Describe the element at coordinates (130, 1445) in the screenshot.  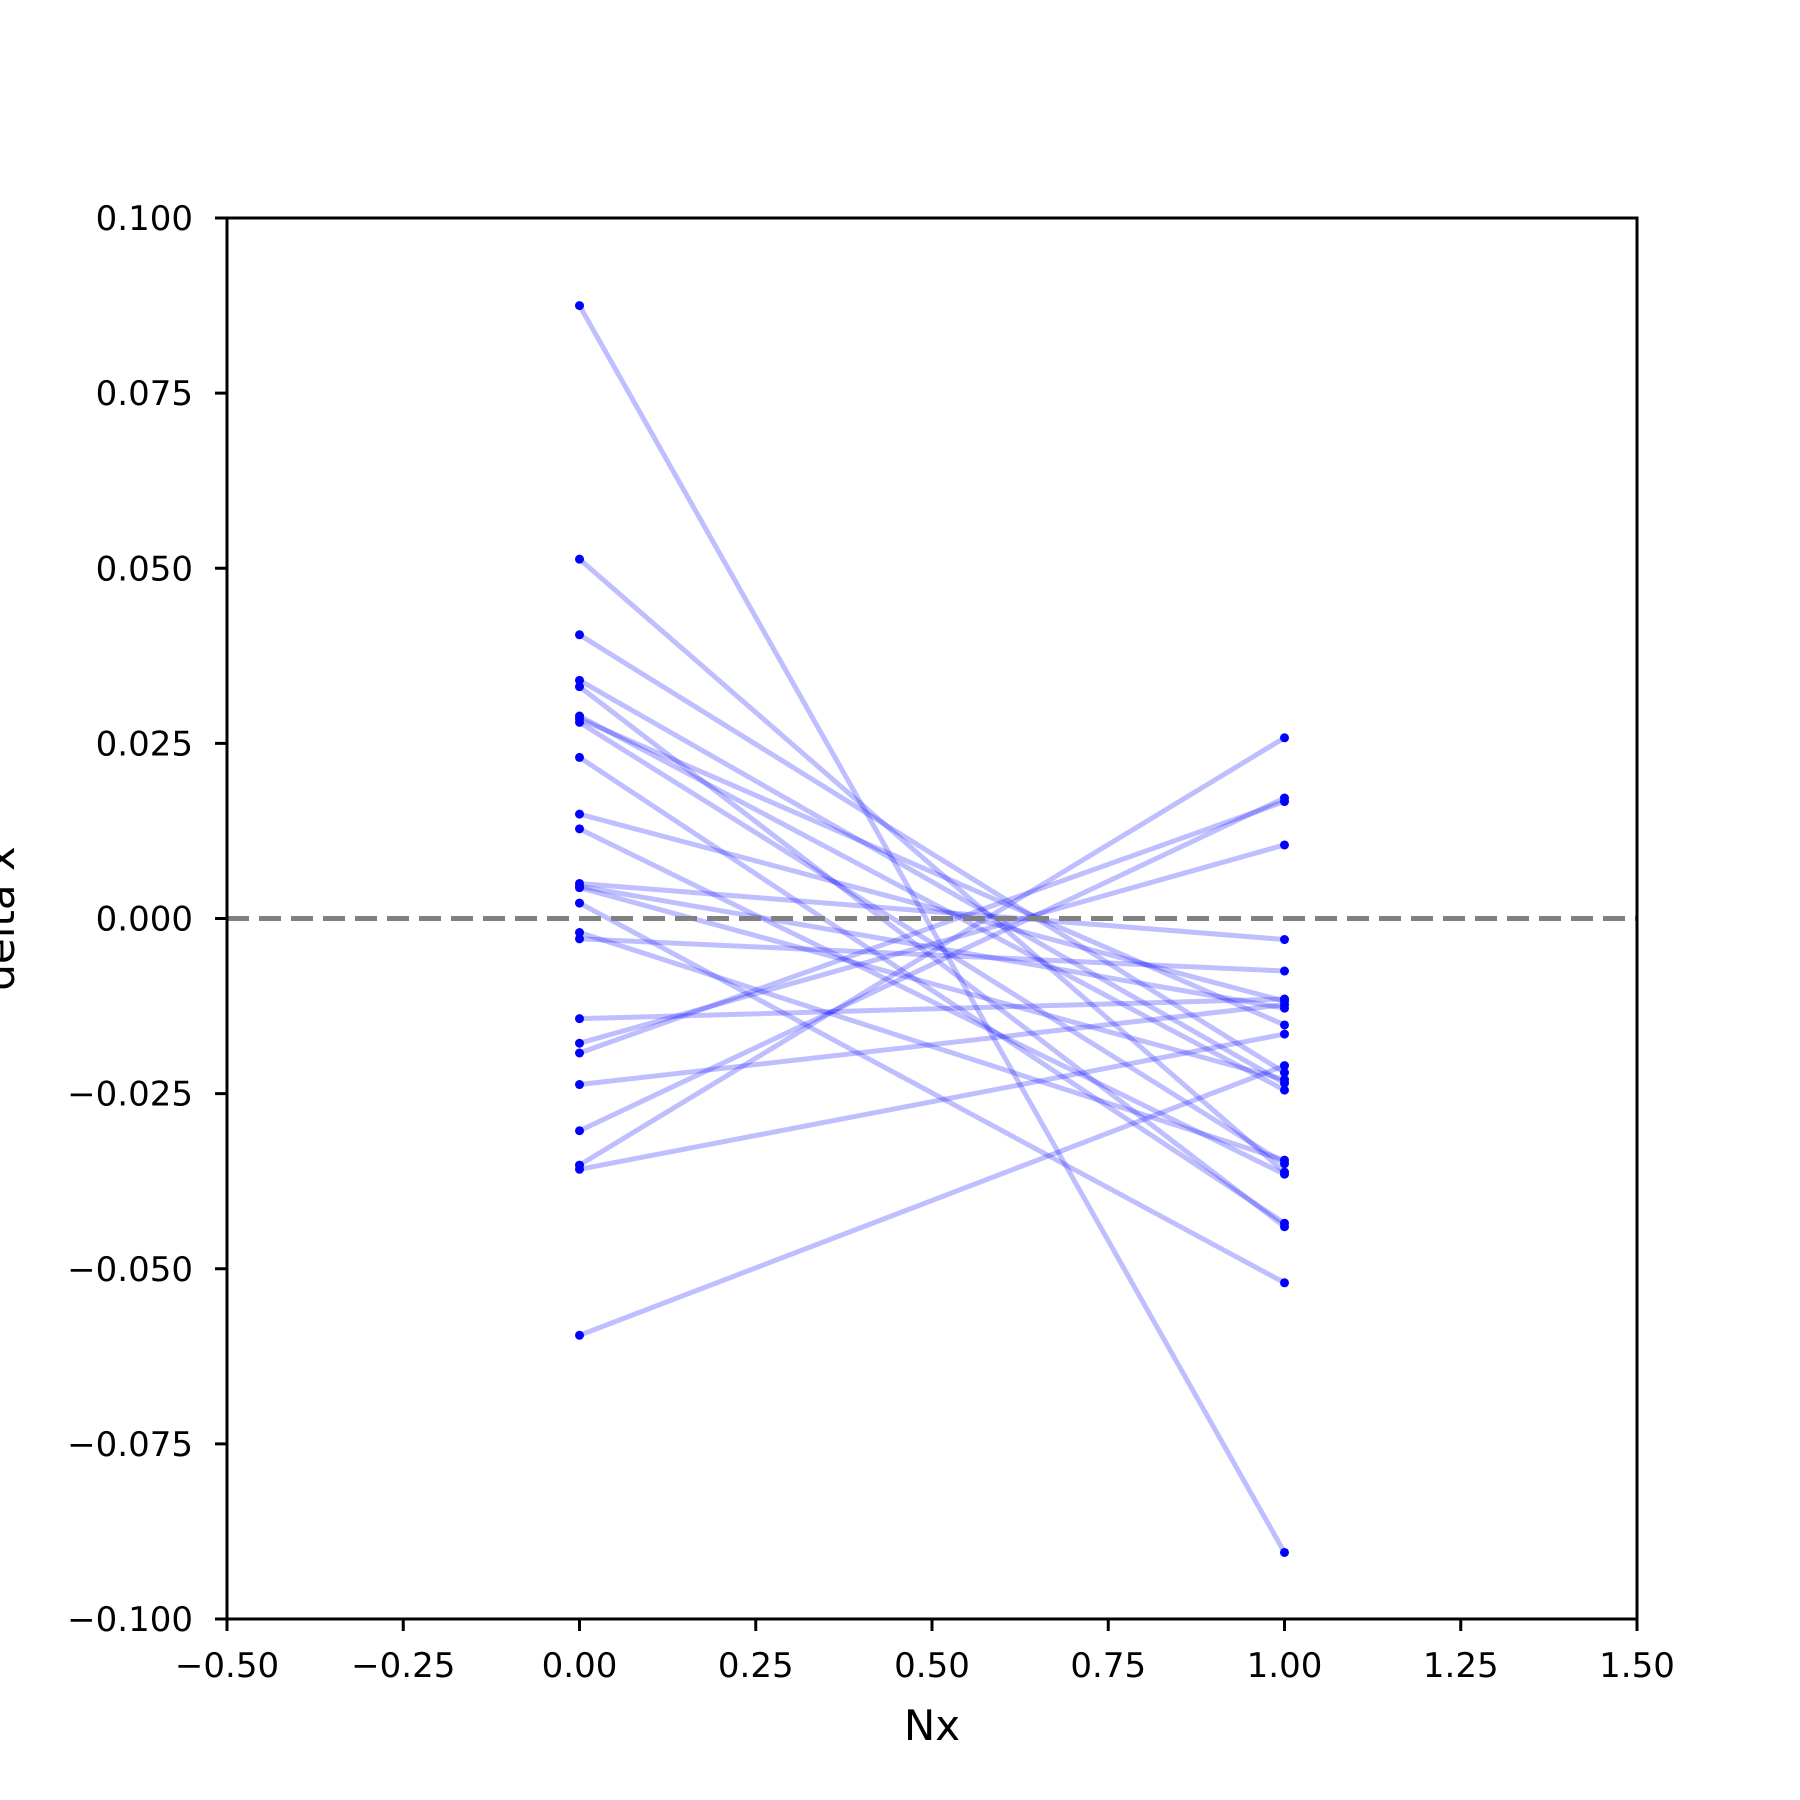
I see `y-tick-label: −0.075` at that location.